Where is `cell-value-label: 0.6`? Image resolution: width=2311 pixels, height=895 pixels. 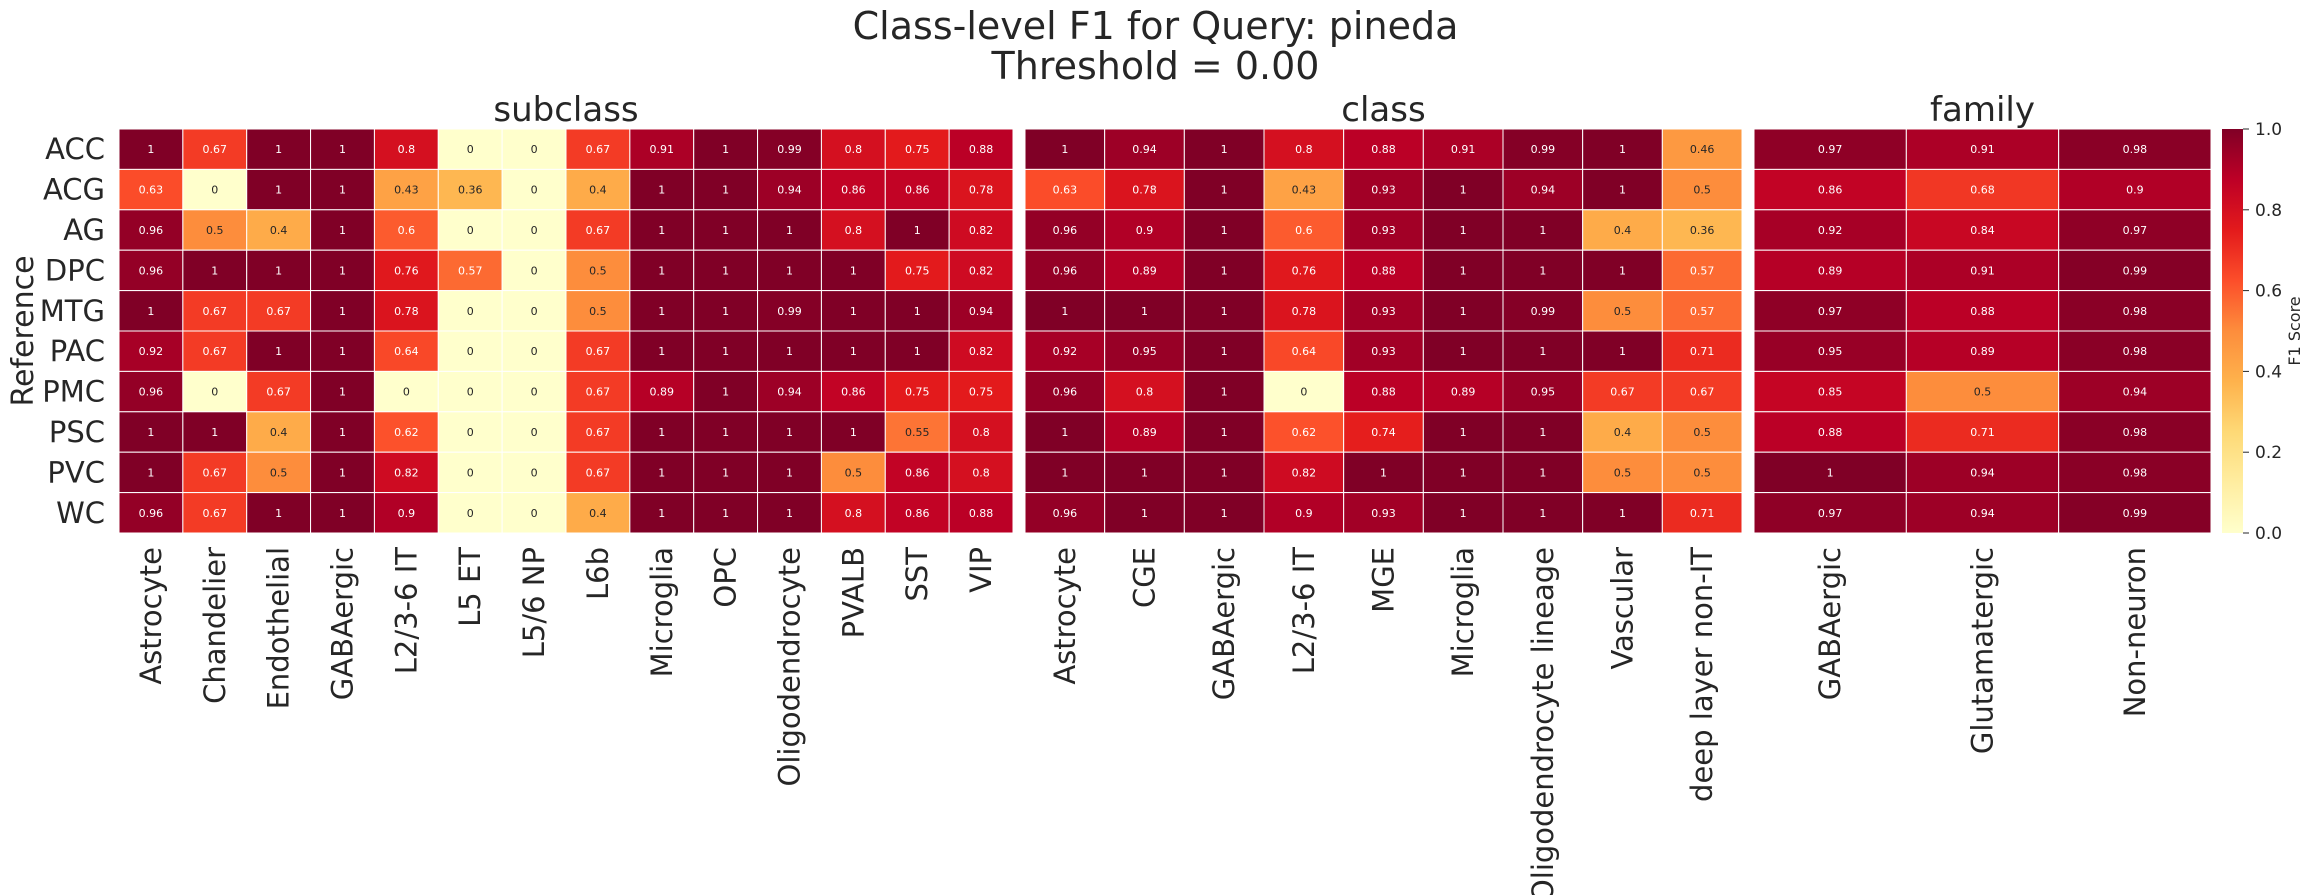 cell-value-label: 0.6 is located at coordinates (1304, 230).